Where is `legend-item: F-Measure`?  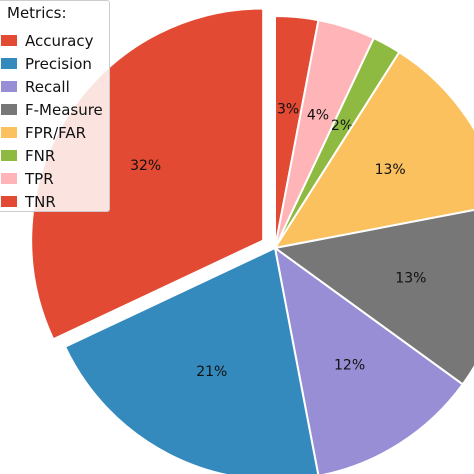 legend-item: F-Measure is located at coordinates (51, 109).